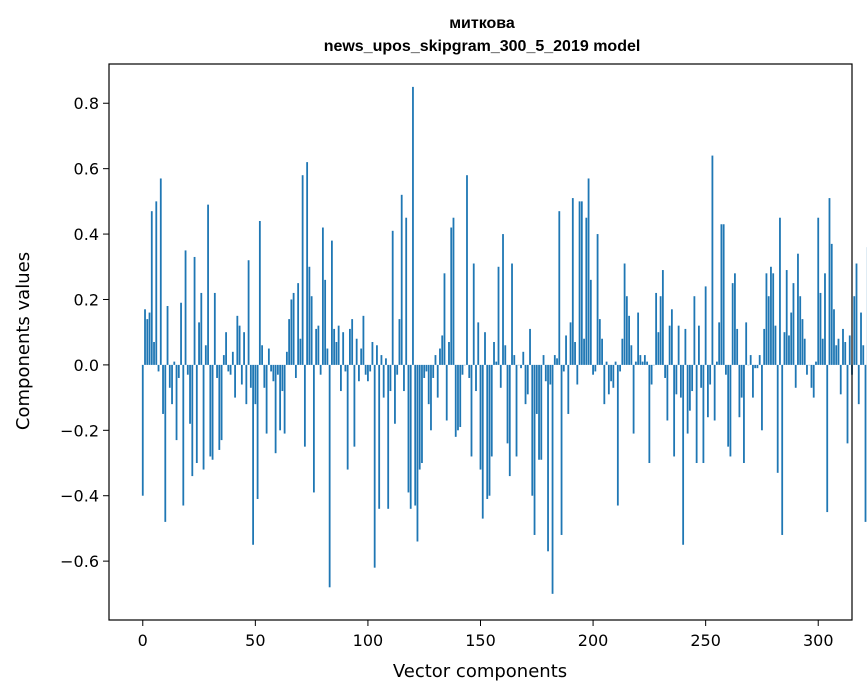 This screenshot has height=696, width=867. I want to click on x-tick-label-50: 50, so click(255, 640).